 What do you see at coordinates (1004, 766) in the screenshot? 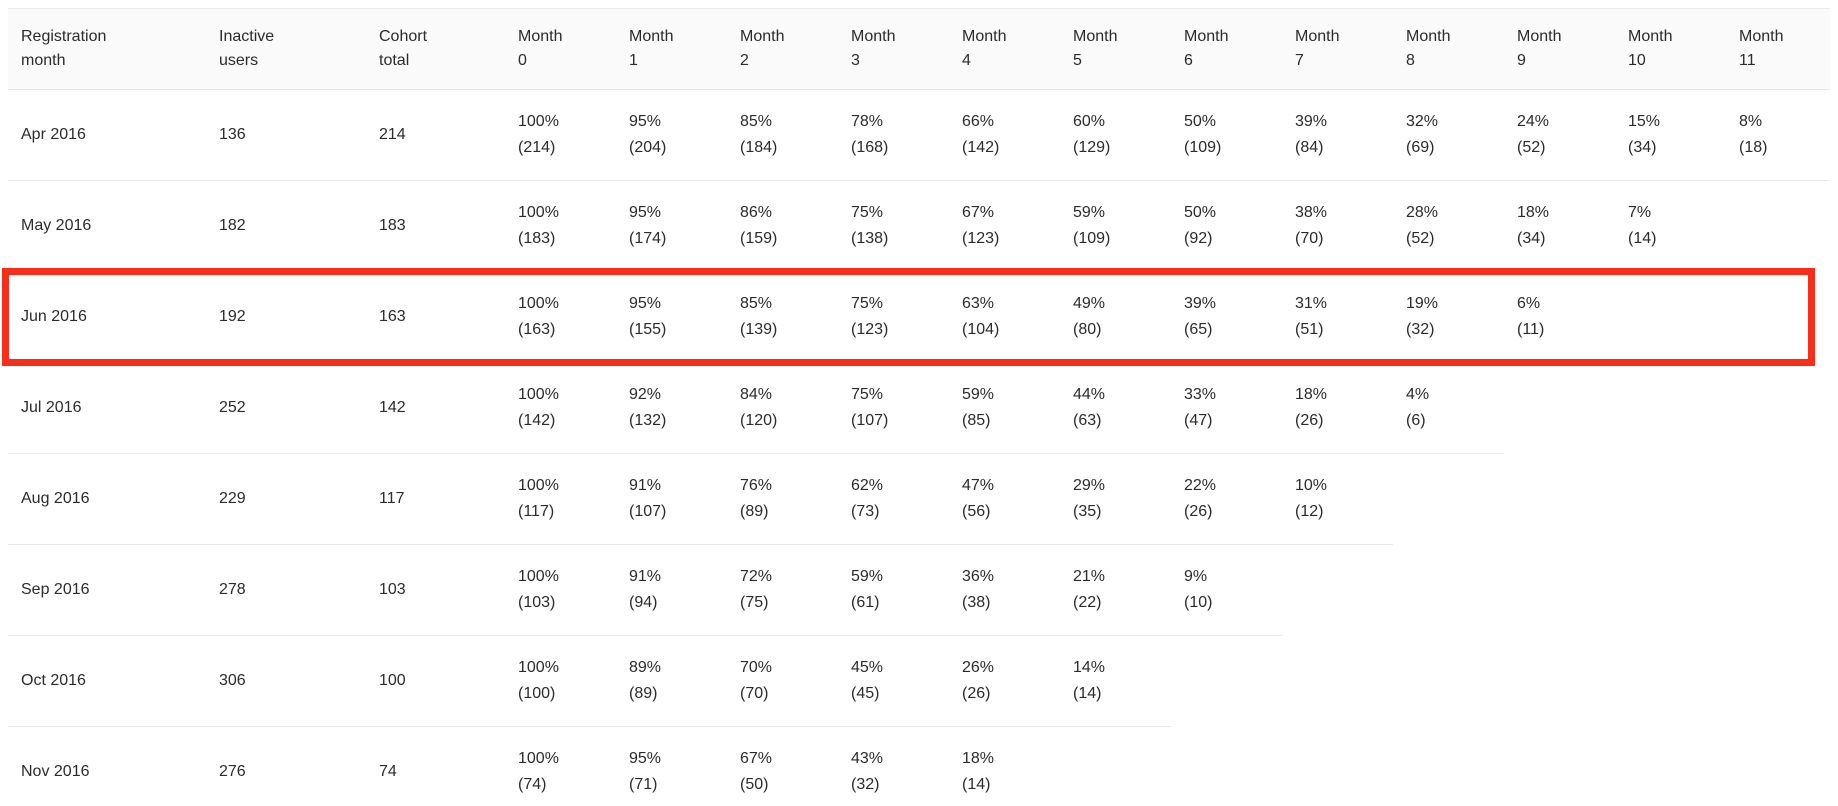
I see `retention-cell: 18% (14)` at bounding box center [1004, 766].